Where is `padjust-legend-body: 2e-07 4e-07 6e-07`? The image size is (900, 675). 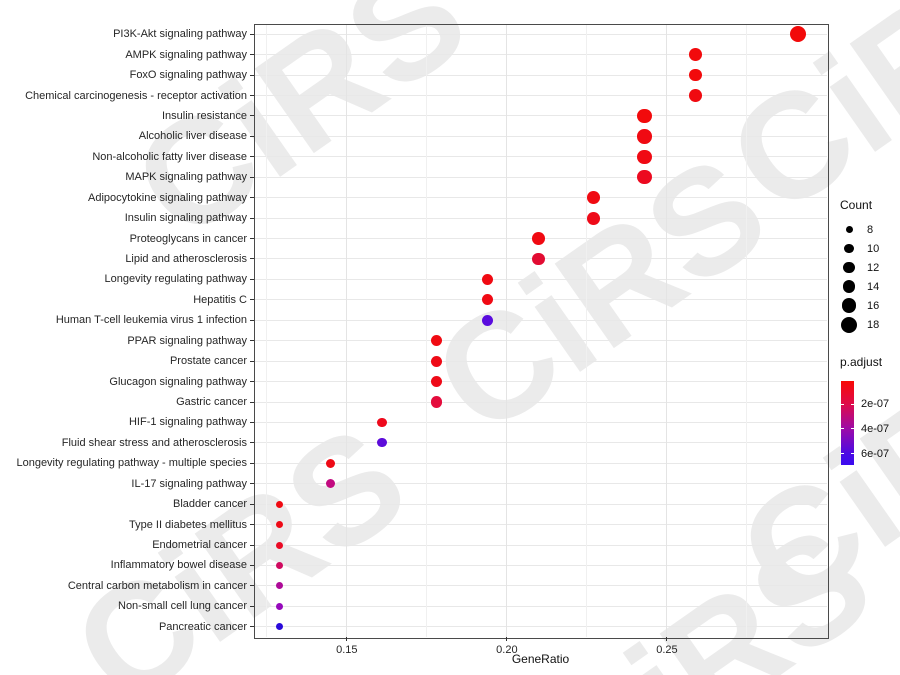
padjust-legend-body: 2e-07 4e-07 6e-07 is located at coordinates (870, 424).